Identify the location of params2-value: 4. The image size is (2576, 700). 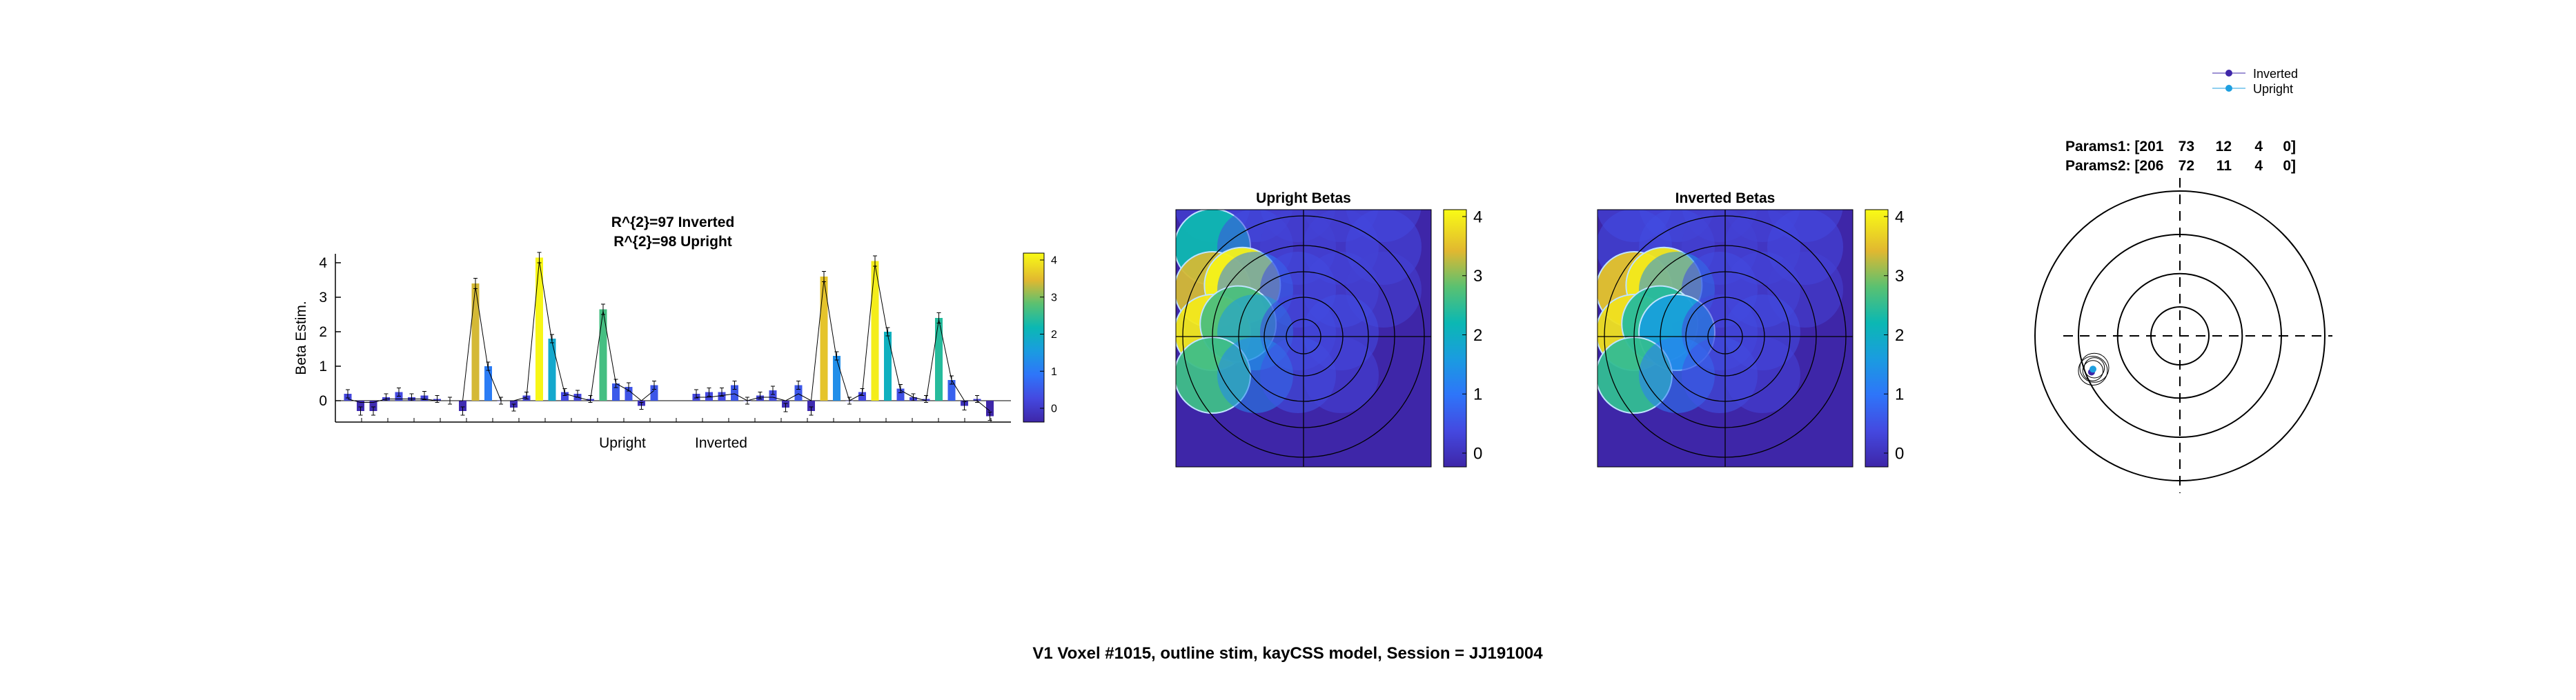
(2258, 166).